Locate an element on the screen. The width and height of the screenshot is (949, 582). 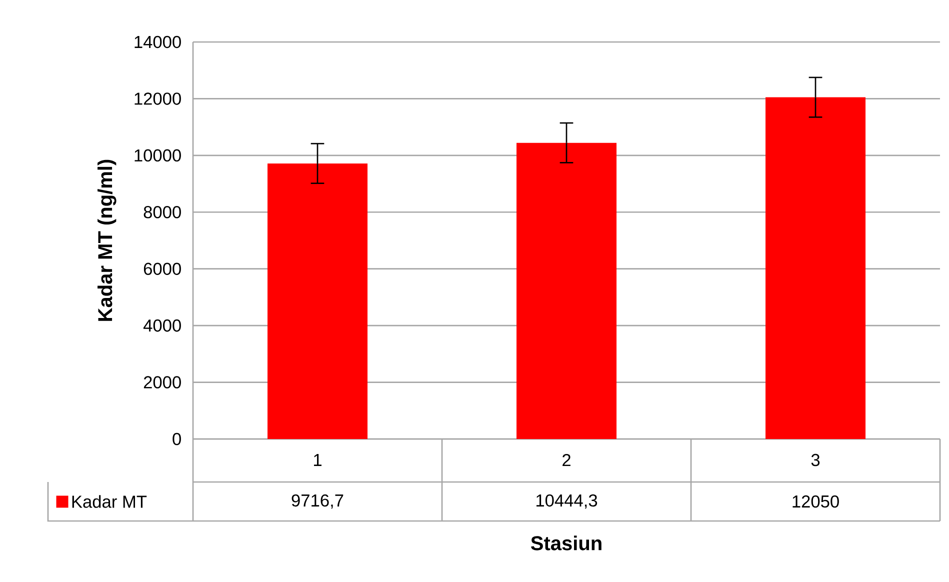
x-tick-label: 1 is located at coordinates (318, 460).